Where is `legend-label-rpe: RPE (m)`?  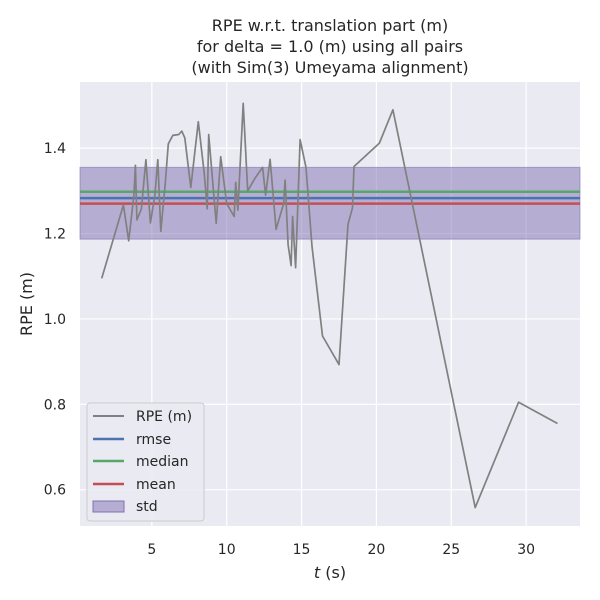 legend-label-rpe: RPE (m) is located at coordinates (164, 417).